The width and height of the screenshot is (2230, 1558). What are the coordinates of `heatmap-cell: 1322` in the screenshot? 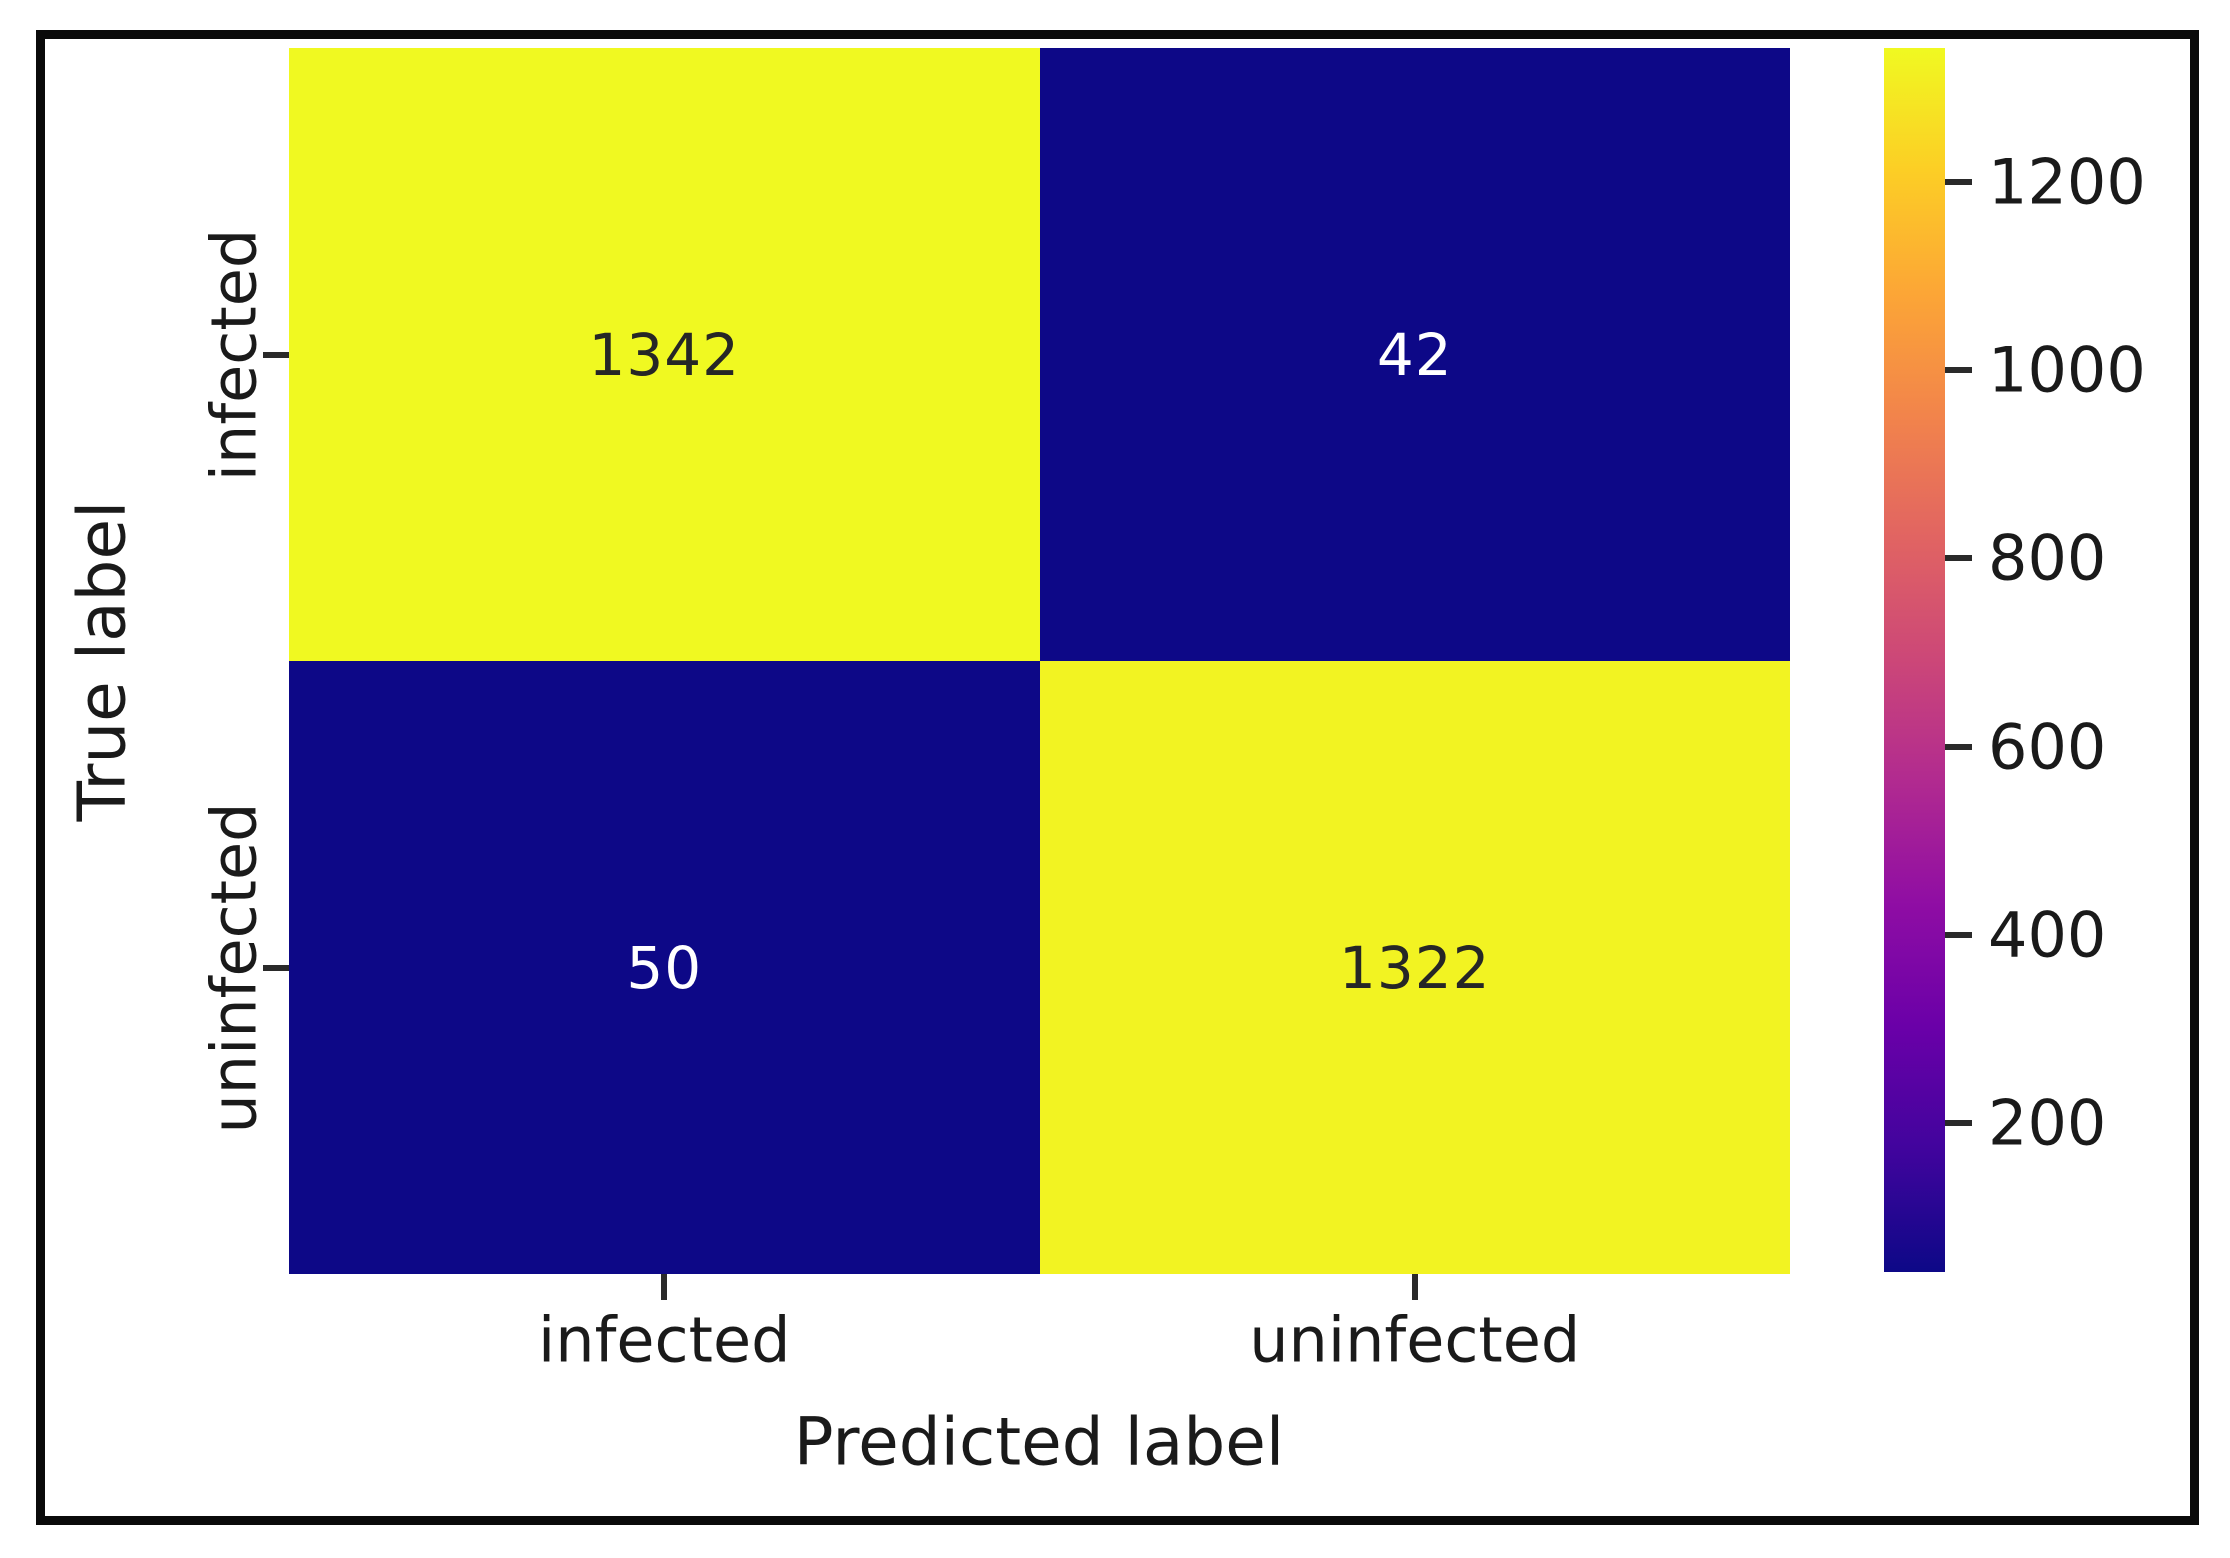 It's located at (1414, 967).